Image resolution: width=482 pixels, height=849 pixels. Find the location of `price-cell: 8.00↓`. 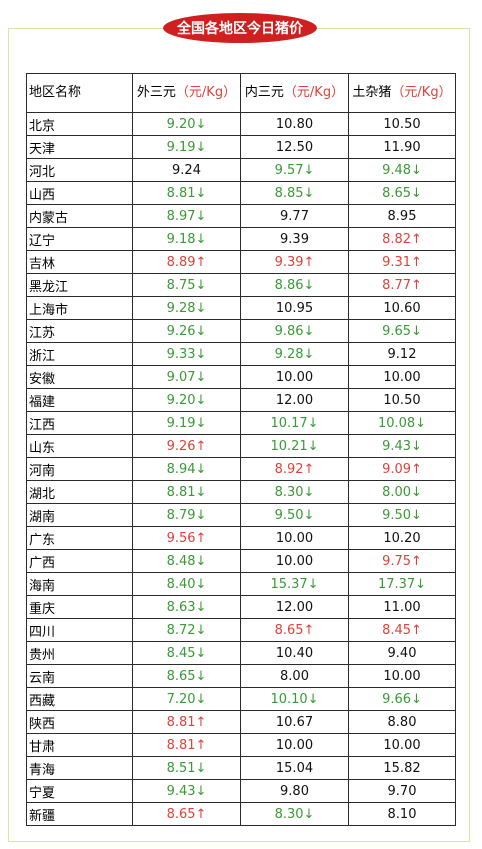

price-cell: 8.00↓ is located at coordinates (402, 492).